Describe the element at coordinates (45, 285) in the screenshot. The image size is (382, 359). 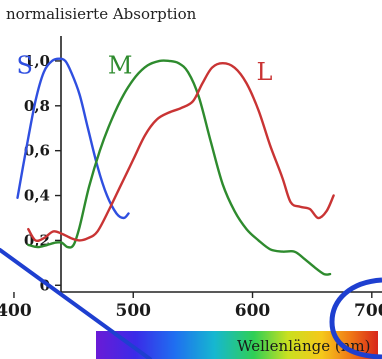
I see `y-tick-label: 0` at that location.